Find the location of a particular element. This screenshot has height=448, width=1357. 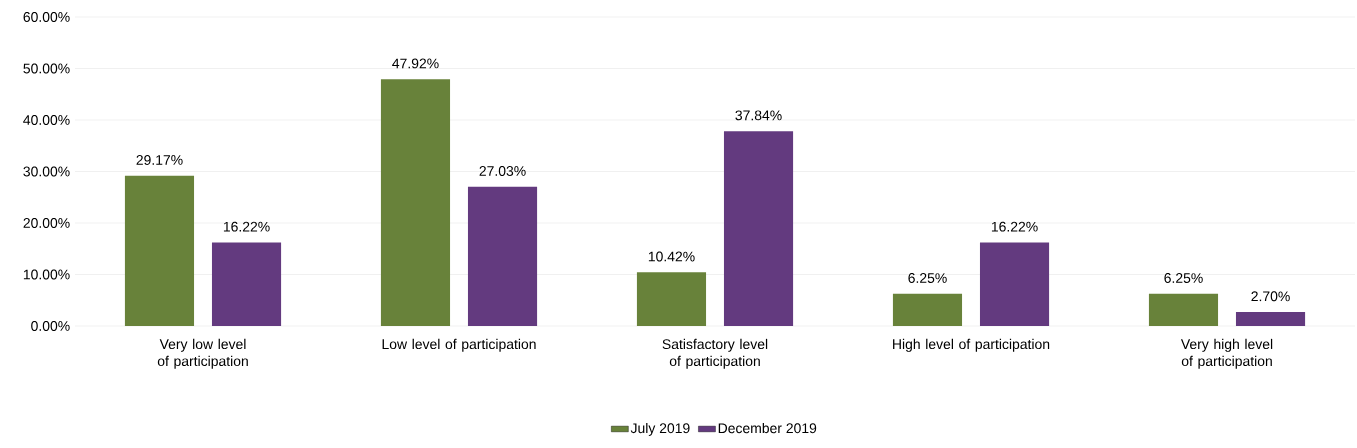

y-tick-label: 20.00% is located at coordinates (46, 223).